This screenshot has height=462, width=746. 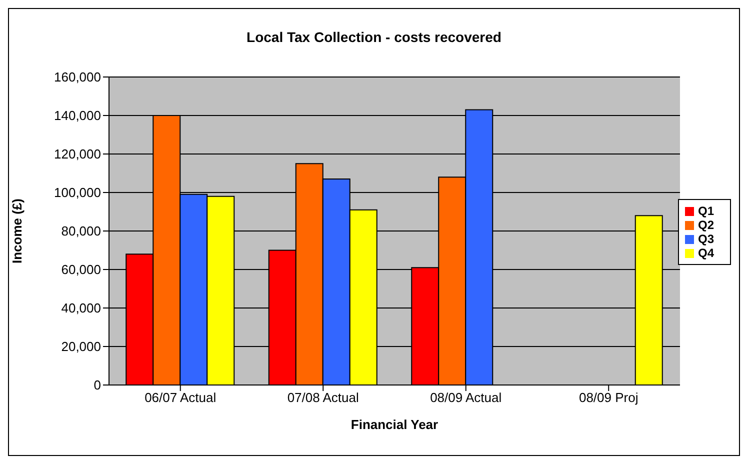 I want to click on y-tick-label: 120,000, so click(x=77, y=154).